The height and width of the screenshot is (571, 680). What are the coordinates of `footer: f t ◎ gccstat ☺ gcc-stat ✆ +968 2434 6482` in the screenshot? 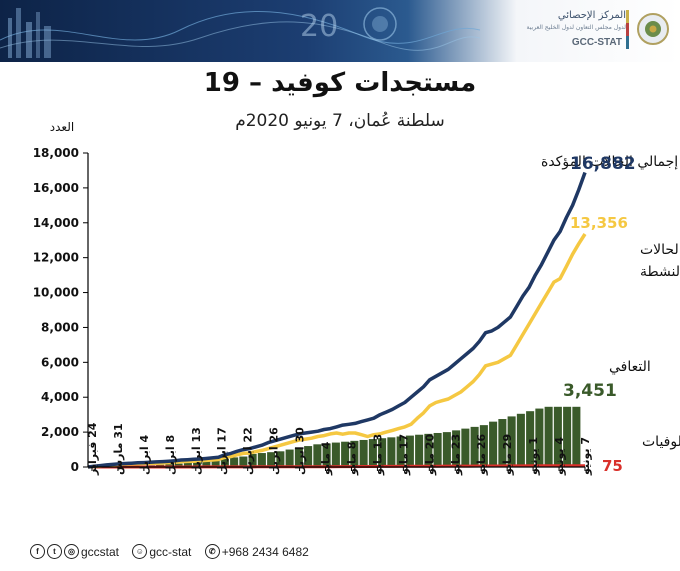 It's located at (174, 552).